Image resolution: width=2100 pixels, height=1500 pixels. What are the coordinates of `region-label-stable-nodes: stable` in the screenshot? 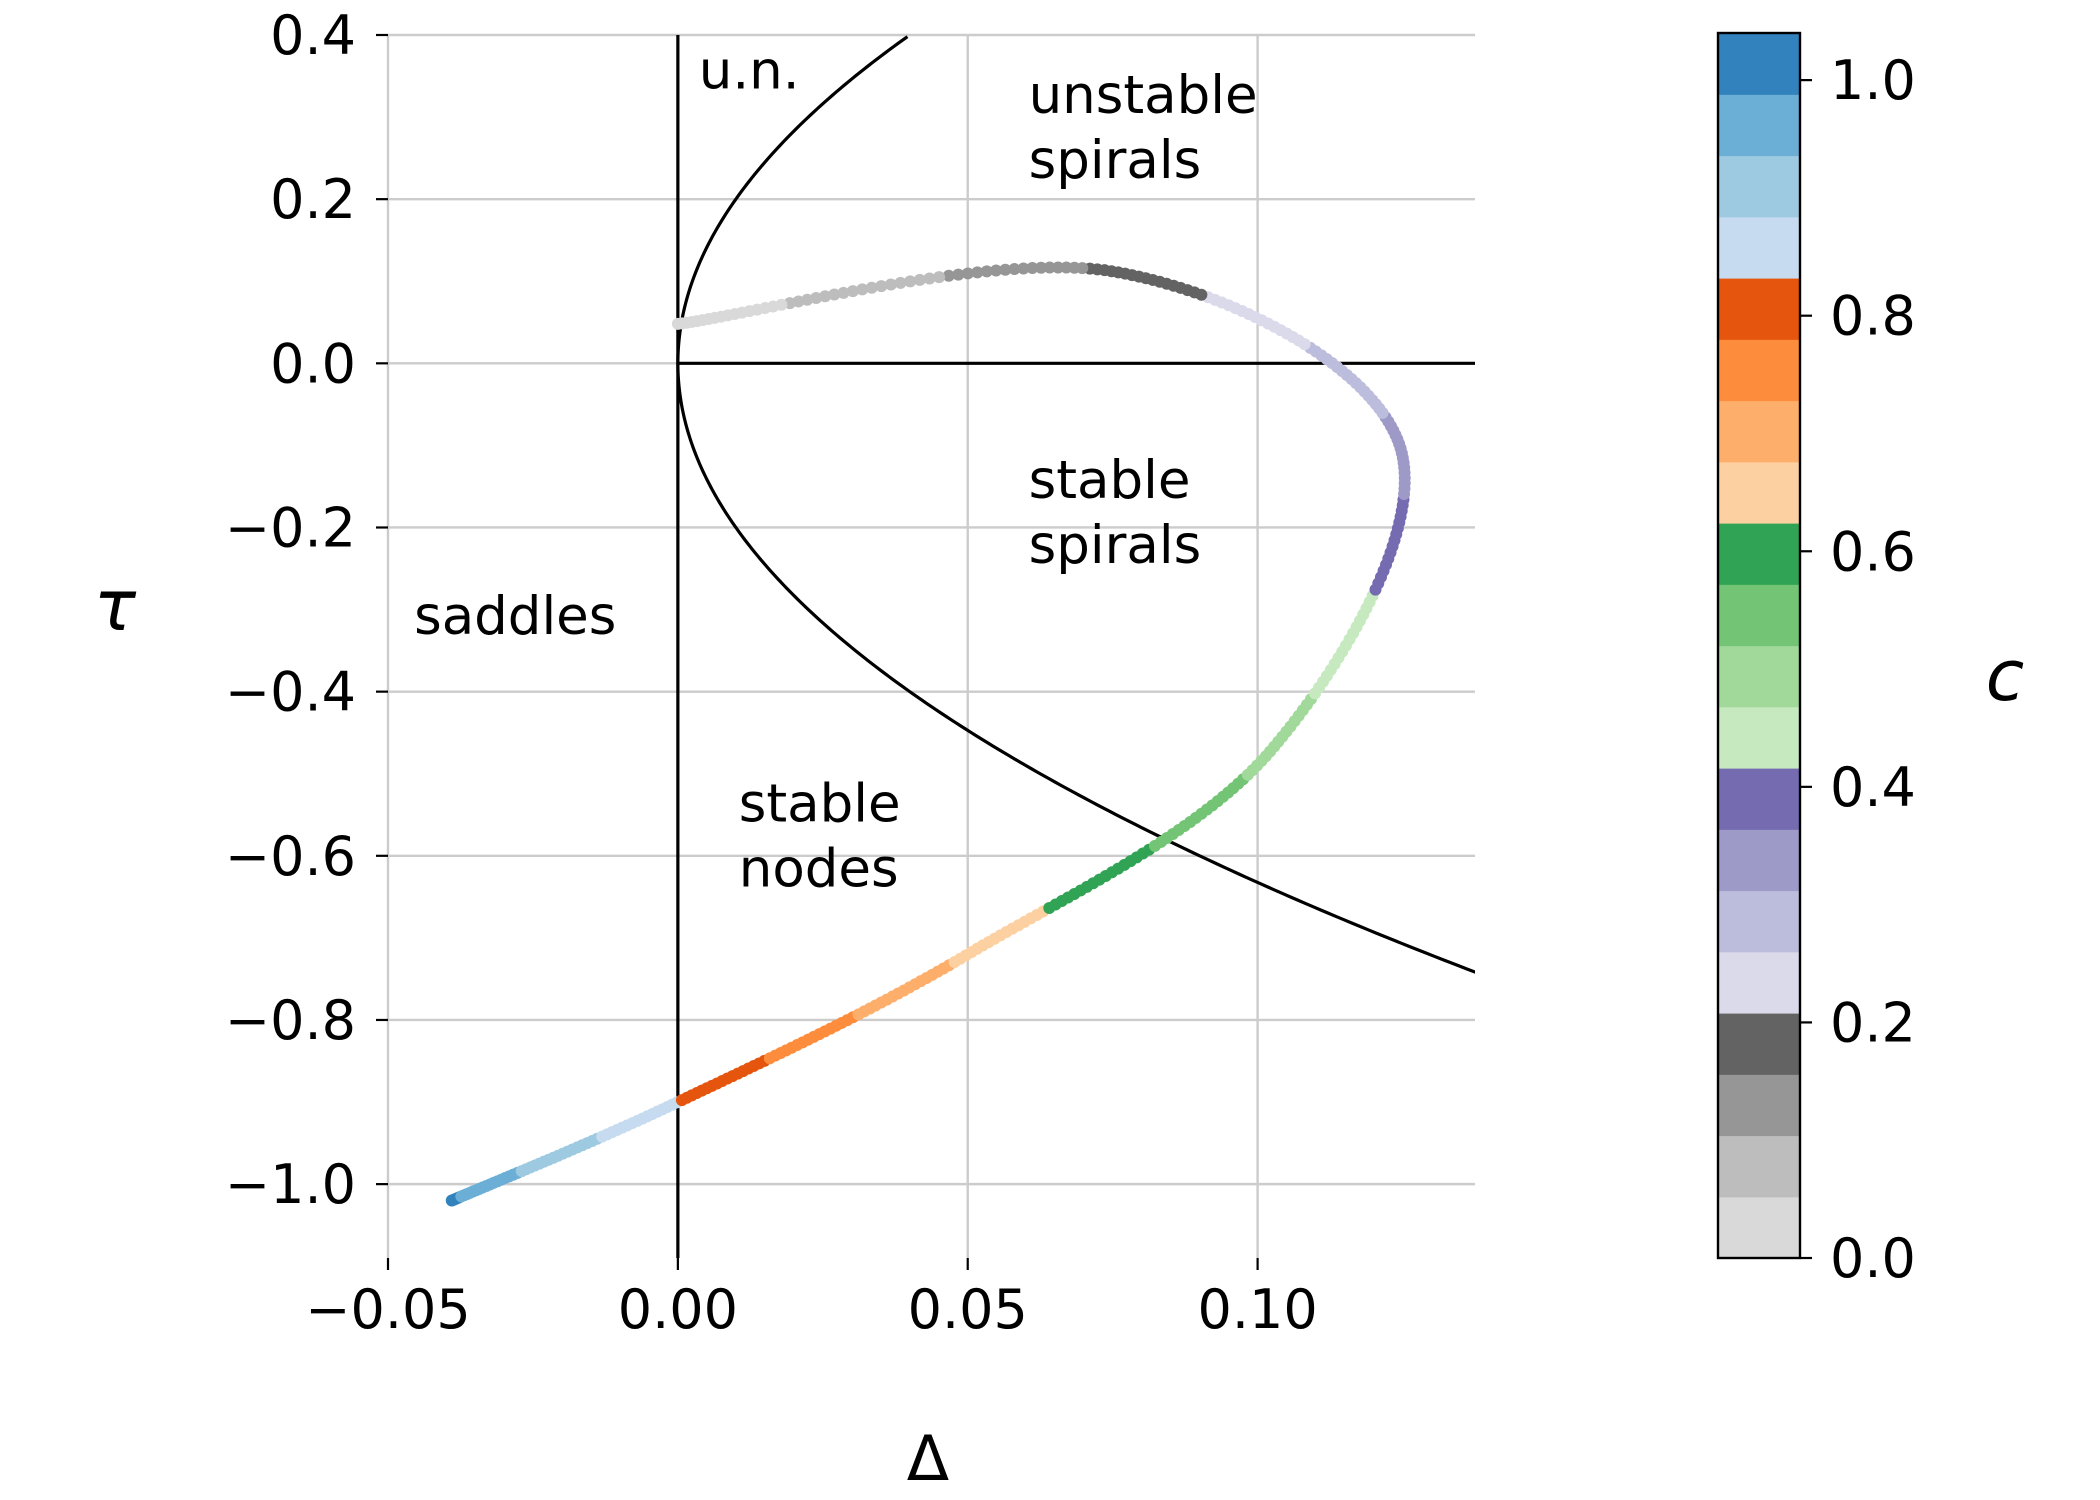 It's located at (820, 803).